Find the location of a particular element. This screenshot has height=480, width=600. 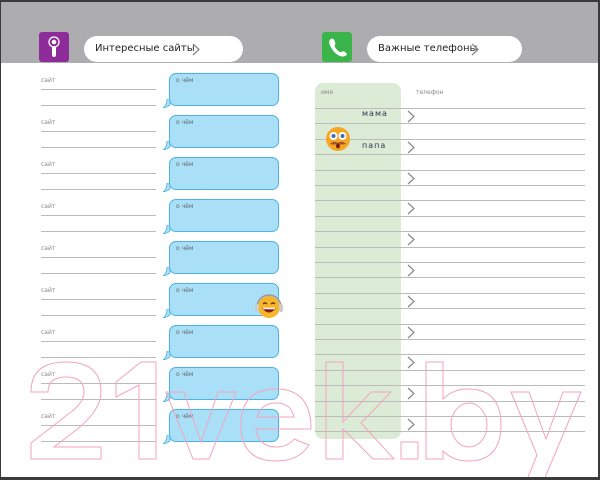

name-column-header: имя is located at coordinates (327, 92).